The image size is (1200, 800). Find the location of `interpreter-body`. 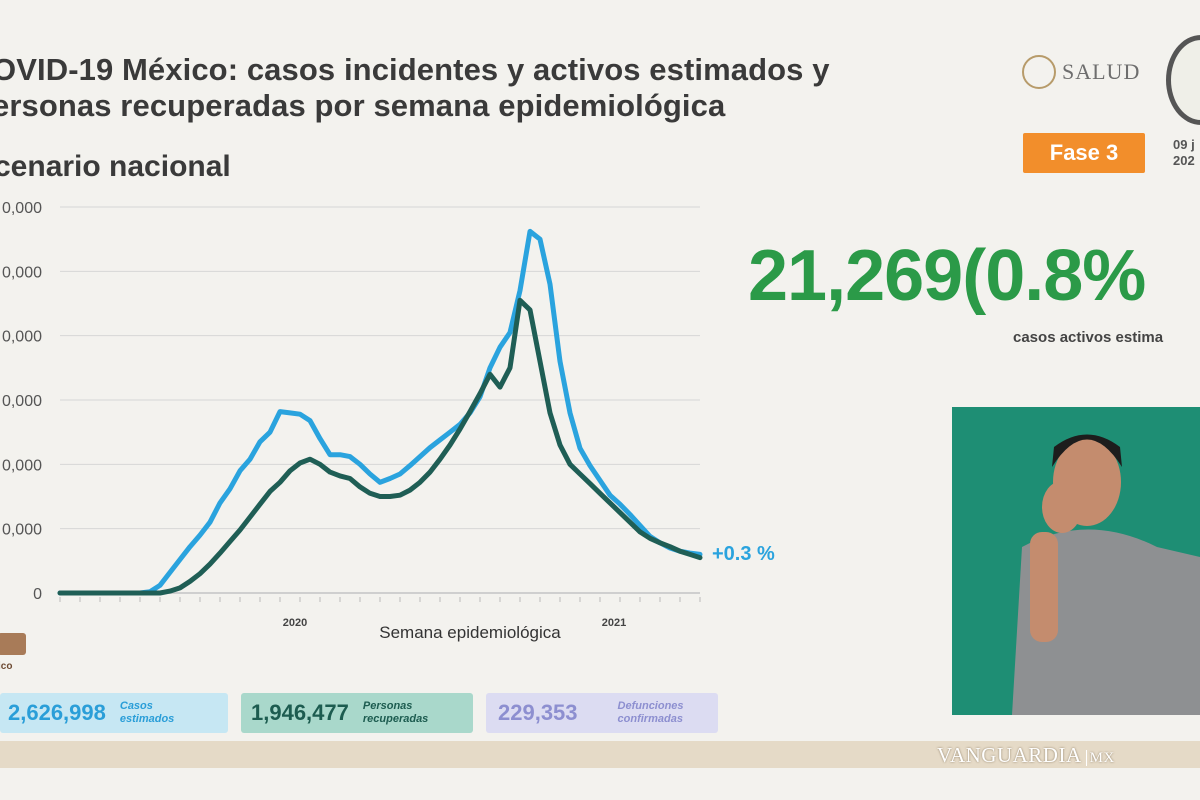

interpreter-body is located at coordinates (1106, 622).